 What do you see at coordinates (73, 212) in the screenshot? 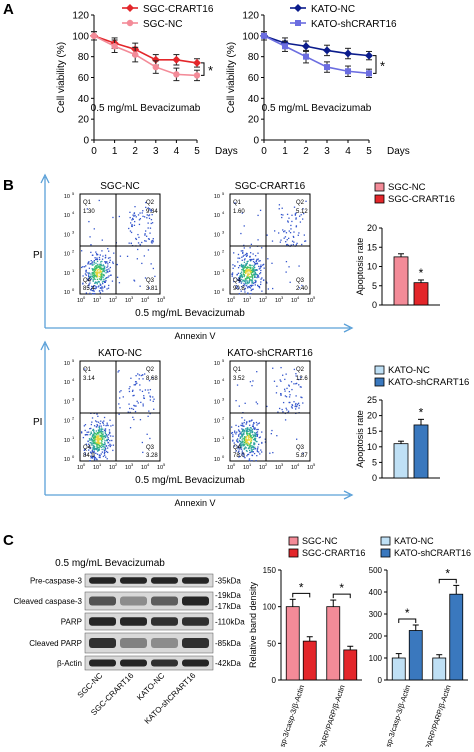
I see `flow-y-tick-exp: 4` at bounding box center [73, 212].